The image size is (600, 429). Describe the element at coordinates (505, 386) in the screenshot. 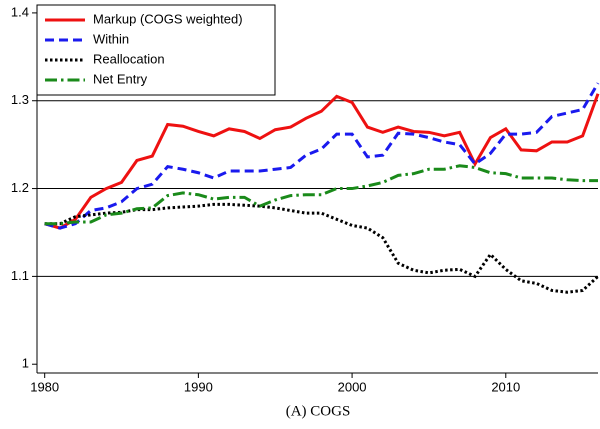

I see `x-tick-label: 2010` at that location.